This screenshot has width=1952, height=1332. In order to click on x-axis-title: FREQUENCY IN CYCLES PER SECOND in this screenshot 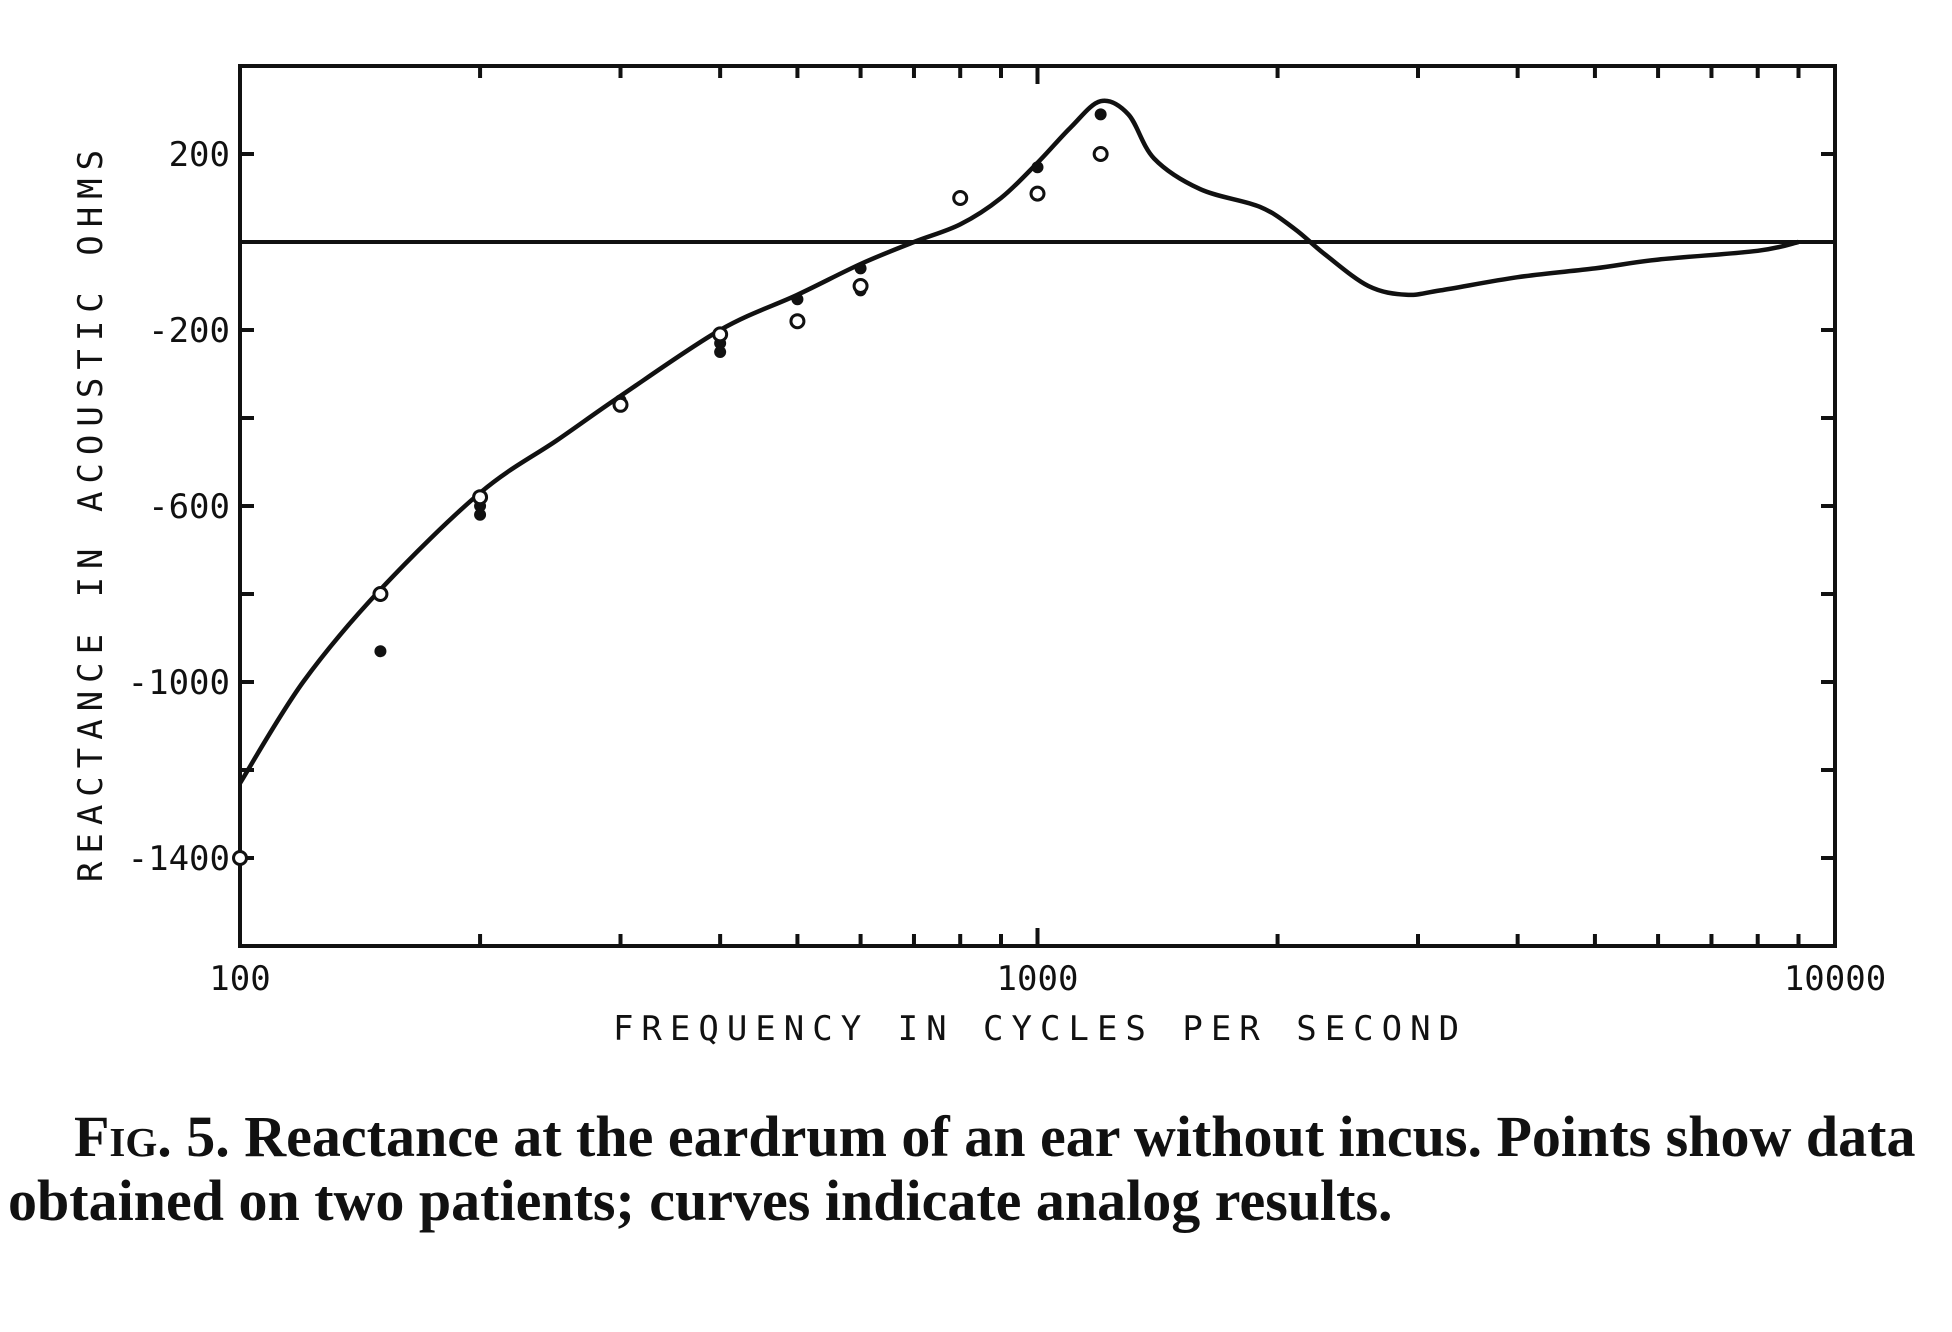, I will do `click(1040, 1029)`.